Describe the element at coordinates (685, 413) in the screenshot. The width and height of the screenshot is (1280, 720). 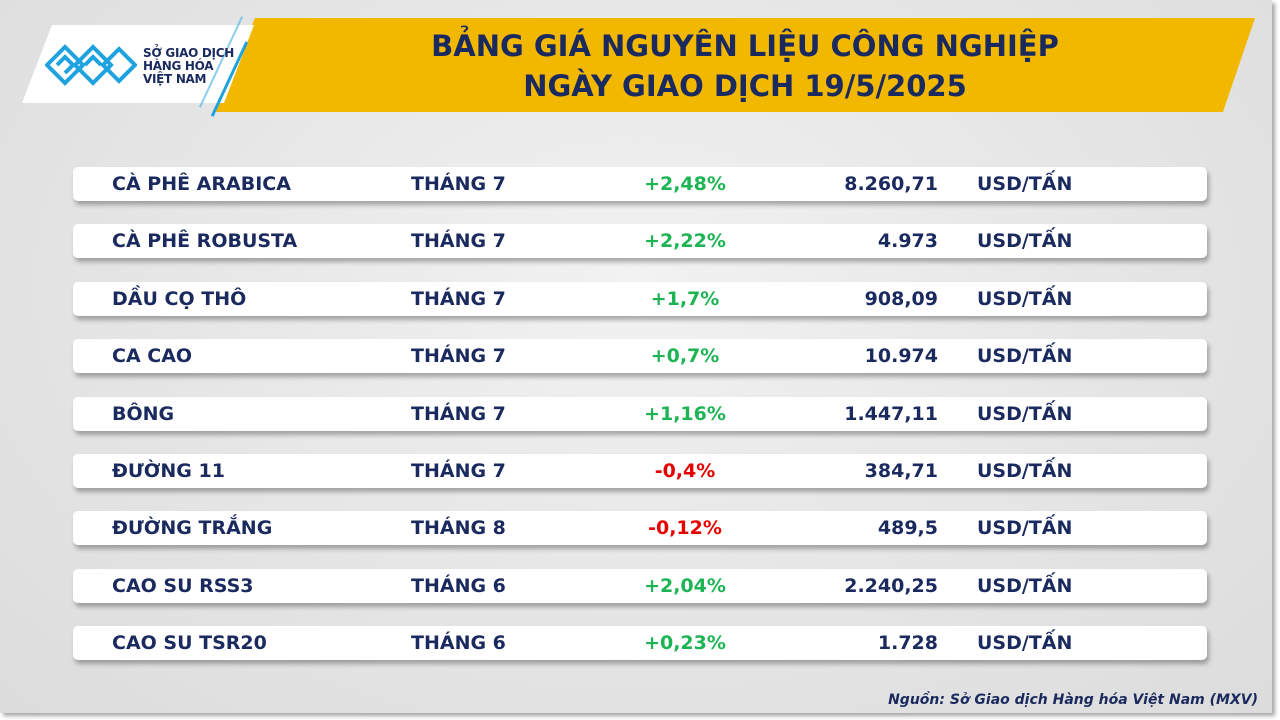
I see `price-change: +1,16%` at that location.